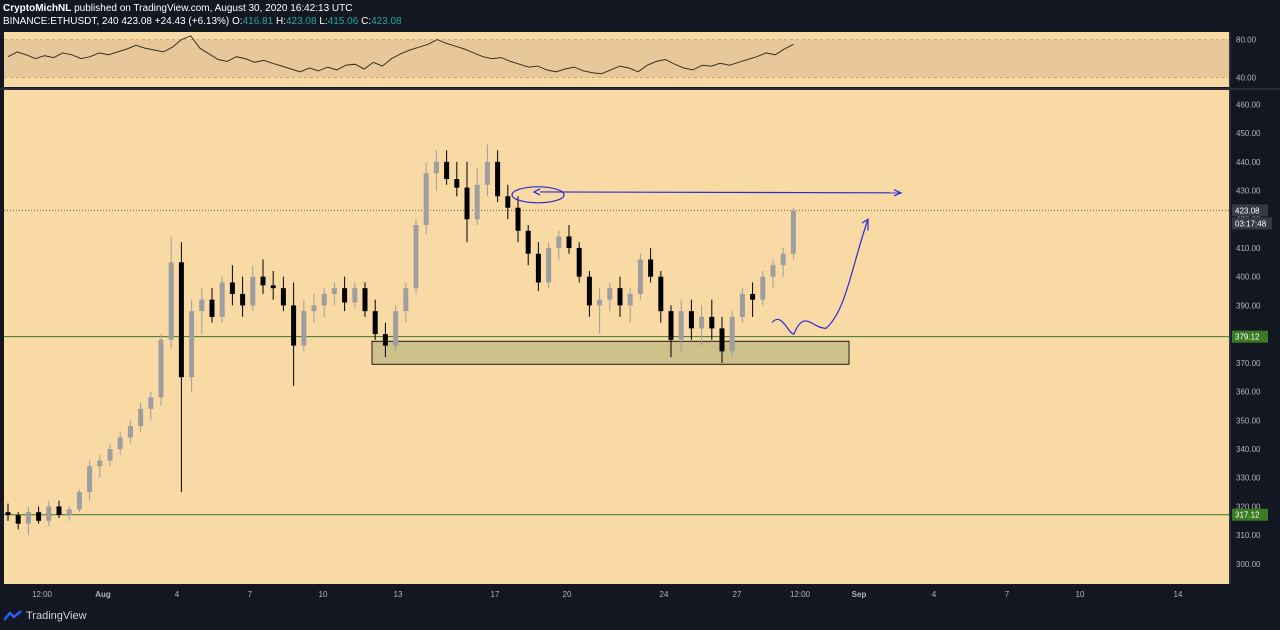 Image resolution: width=1280 pixels, height=630 pixels. Describe the element at coordinates (136, 21) in the screenshot. I see `last-price: 423.08` at that location.